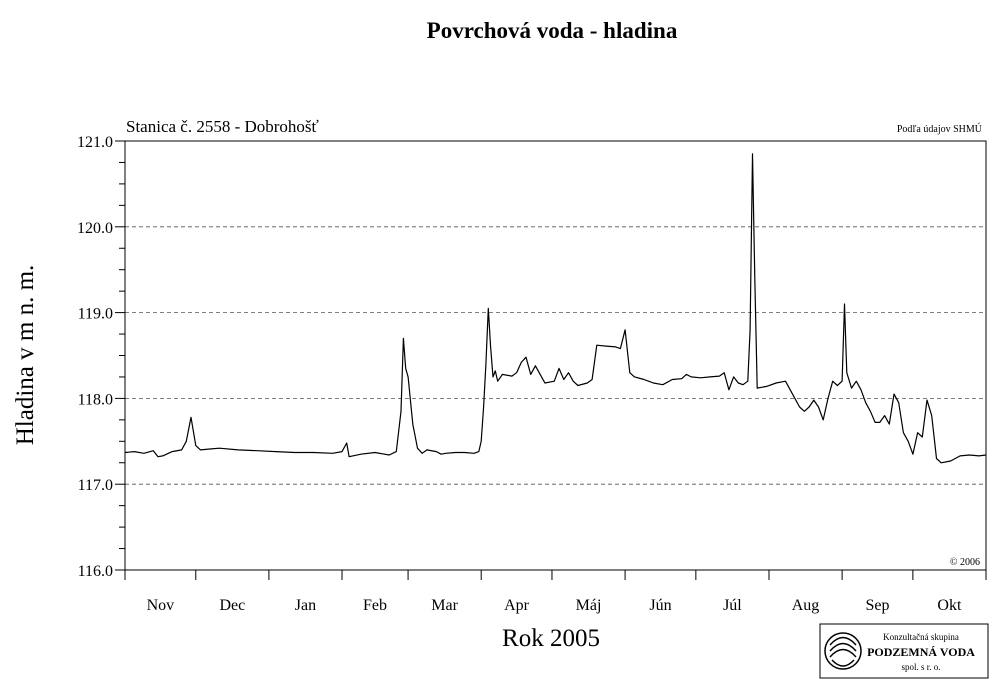  Describe the element at coordinates (965, 562) in the screenshot. I see `copyright-note: © 2006` at that location.